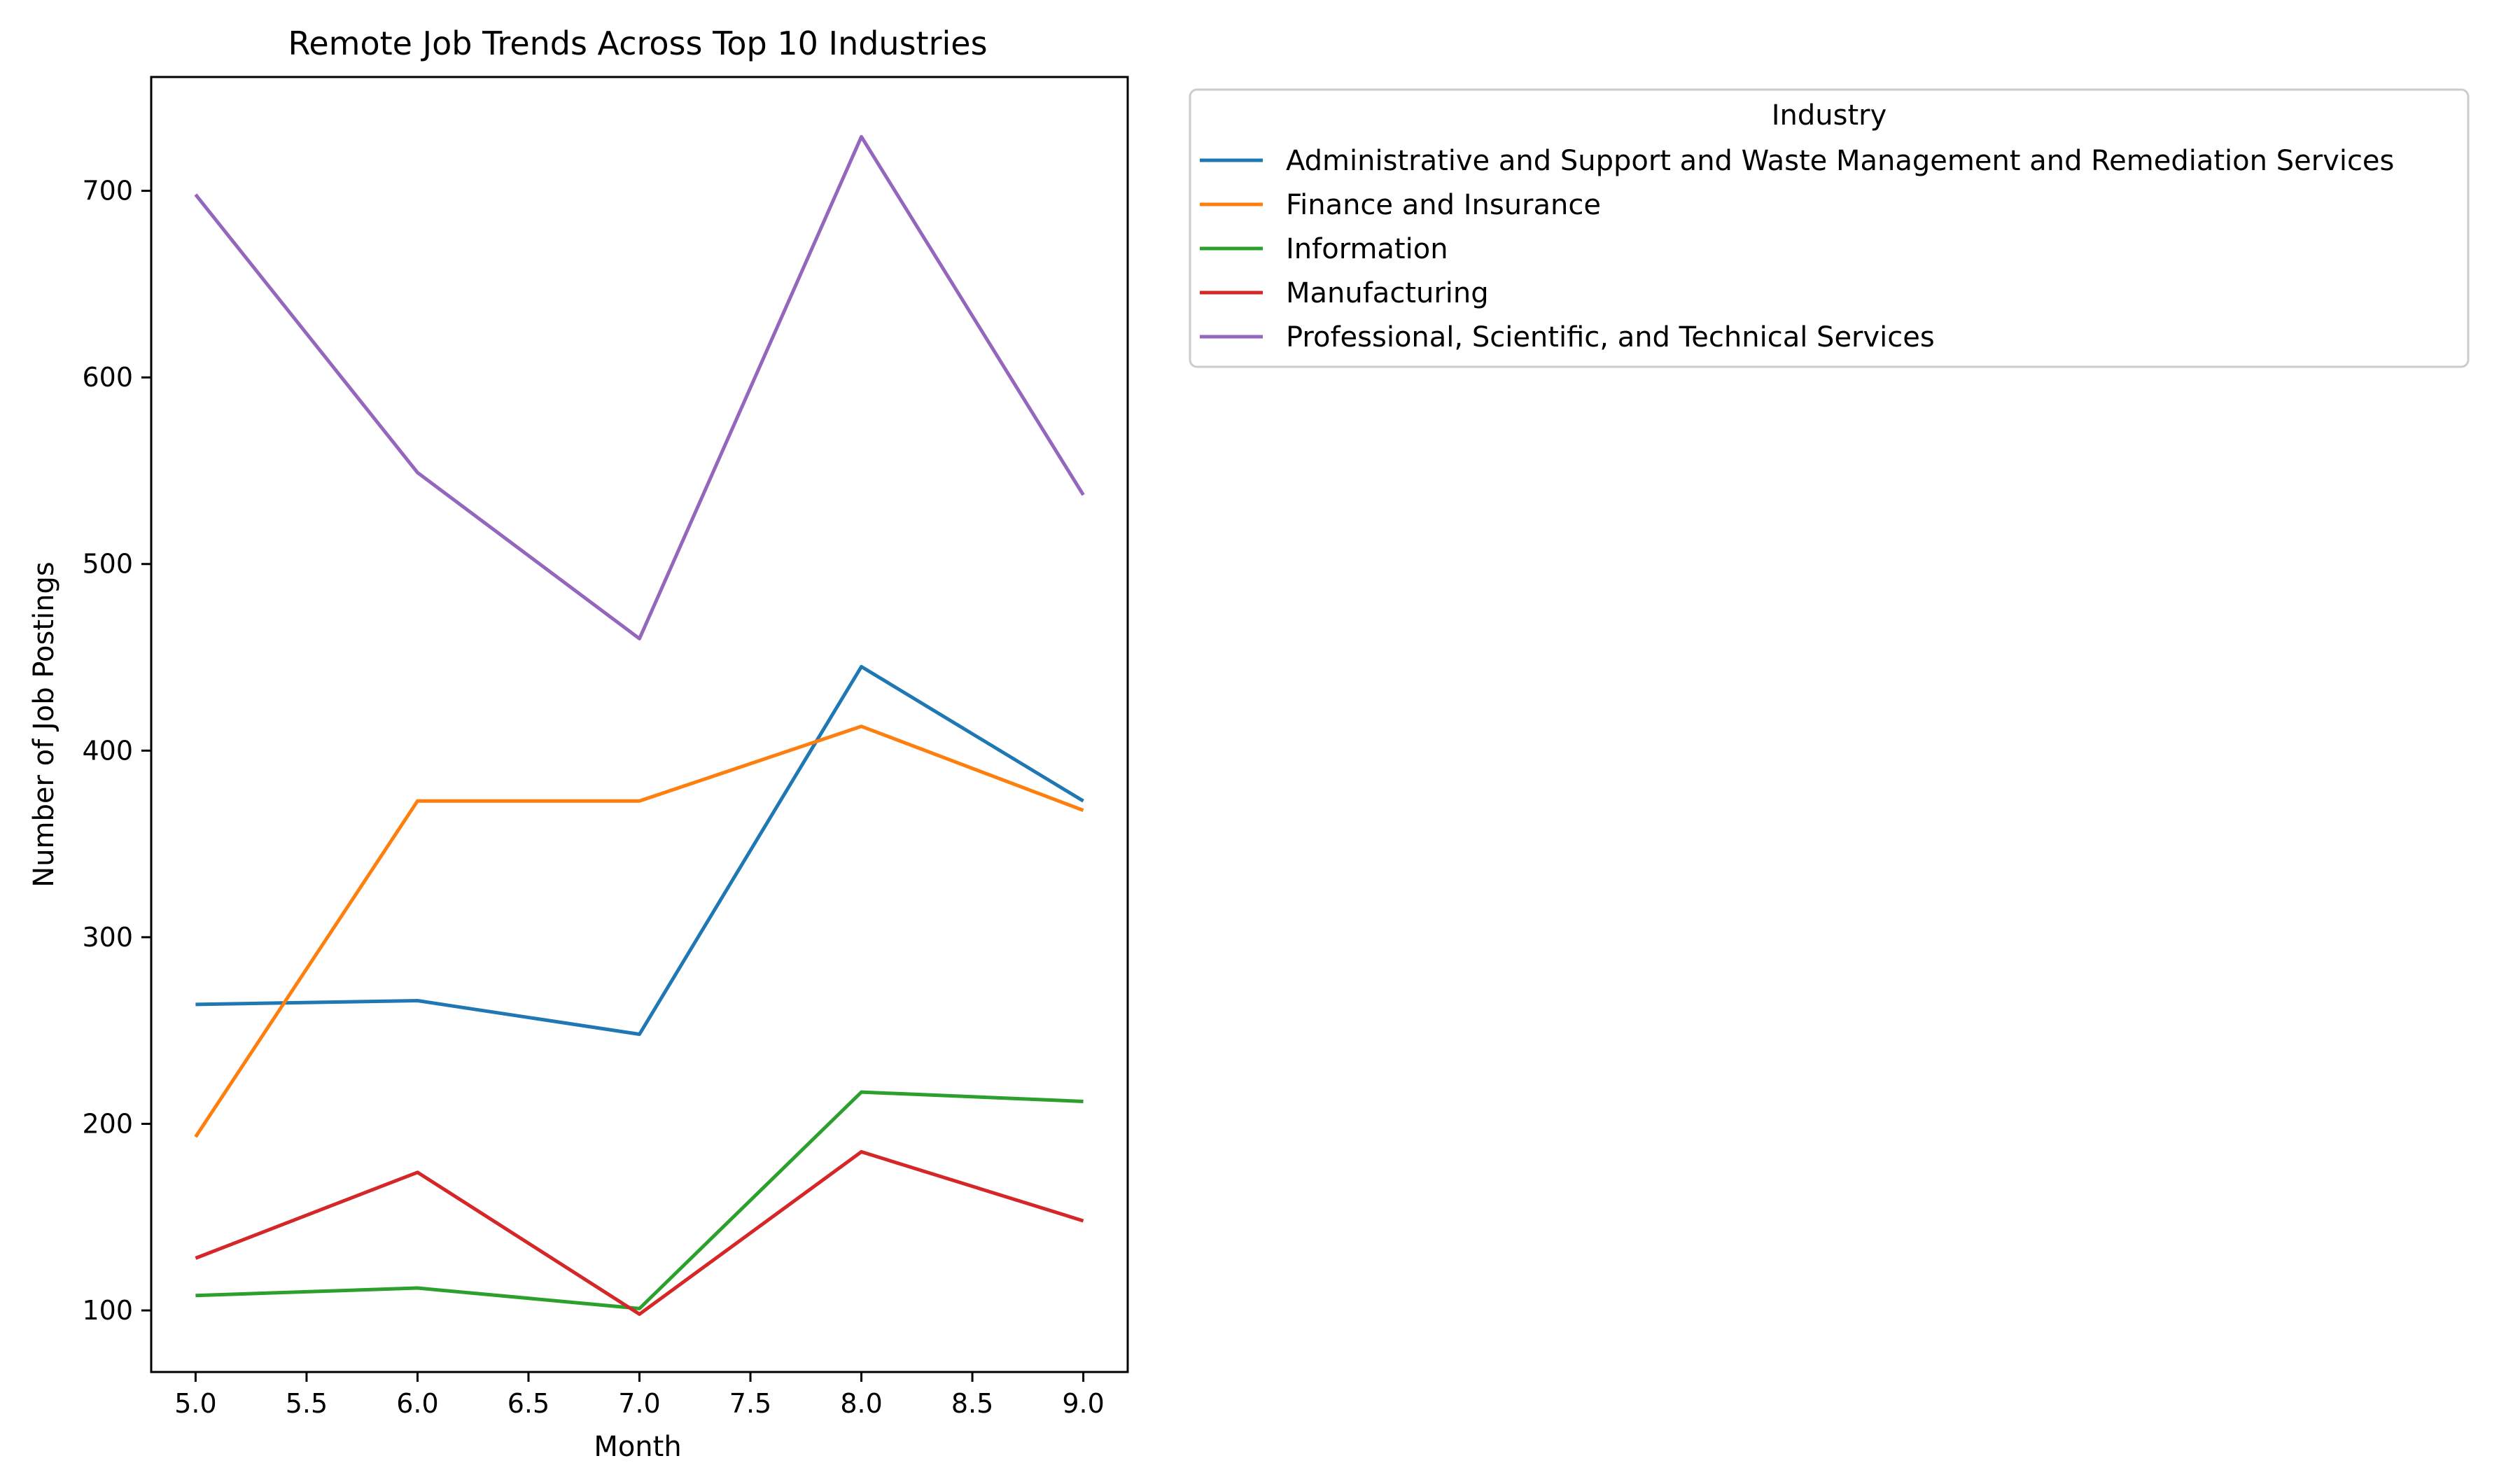 The height and width of the screenshot is (1470, 2520). I want to click on y-tick-label: 600, so click(107, 377).